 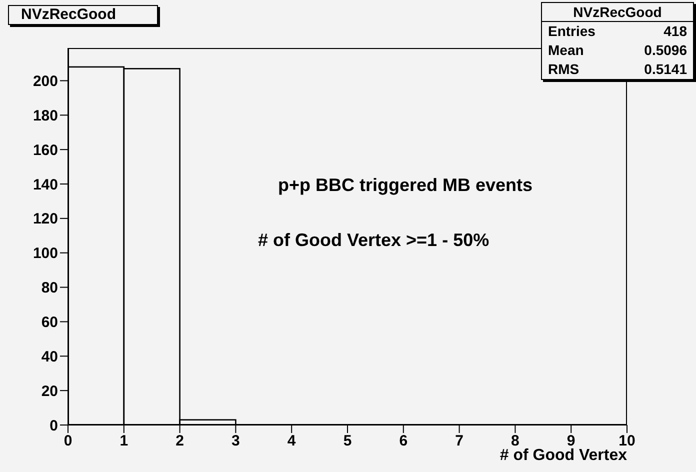 What do you see at coordinates (459, 441) in the screenshot?
I see `x-tick-label: 7` at bounding box center [459, 441].